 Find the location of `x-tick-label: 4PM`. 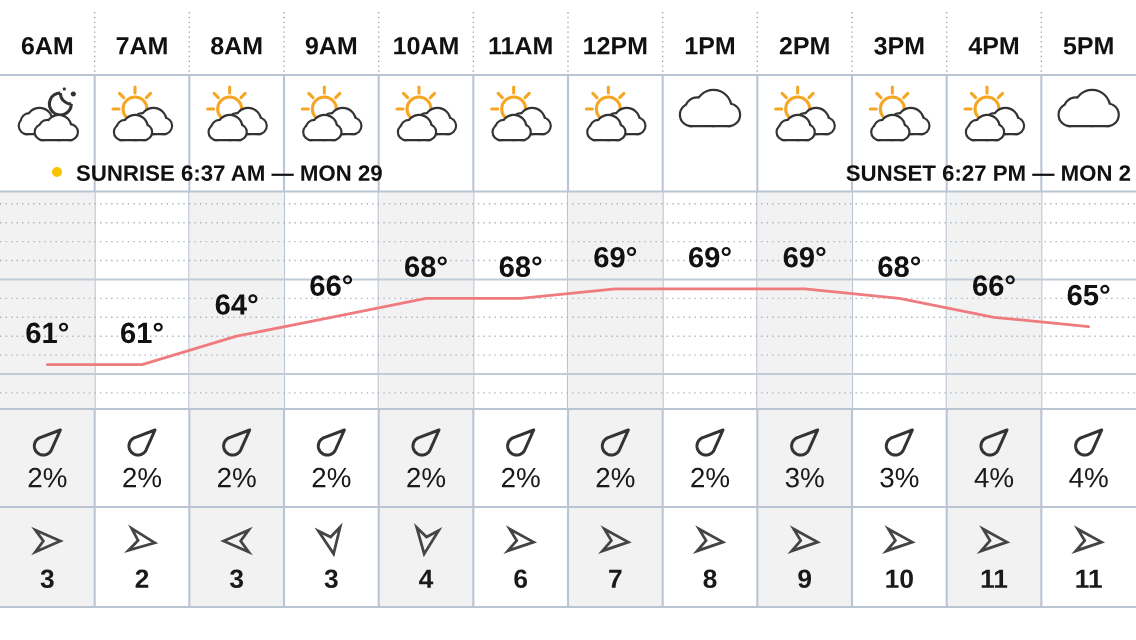

x-tick-label: 4PM is located at coordinates (993, 46).